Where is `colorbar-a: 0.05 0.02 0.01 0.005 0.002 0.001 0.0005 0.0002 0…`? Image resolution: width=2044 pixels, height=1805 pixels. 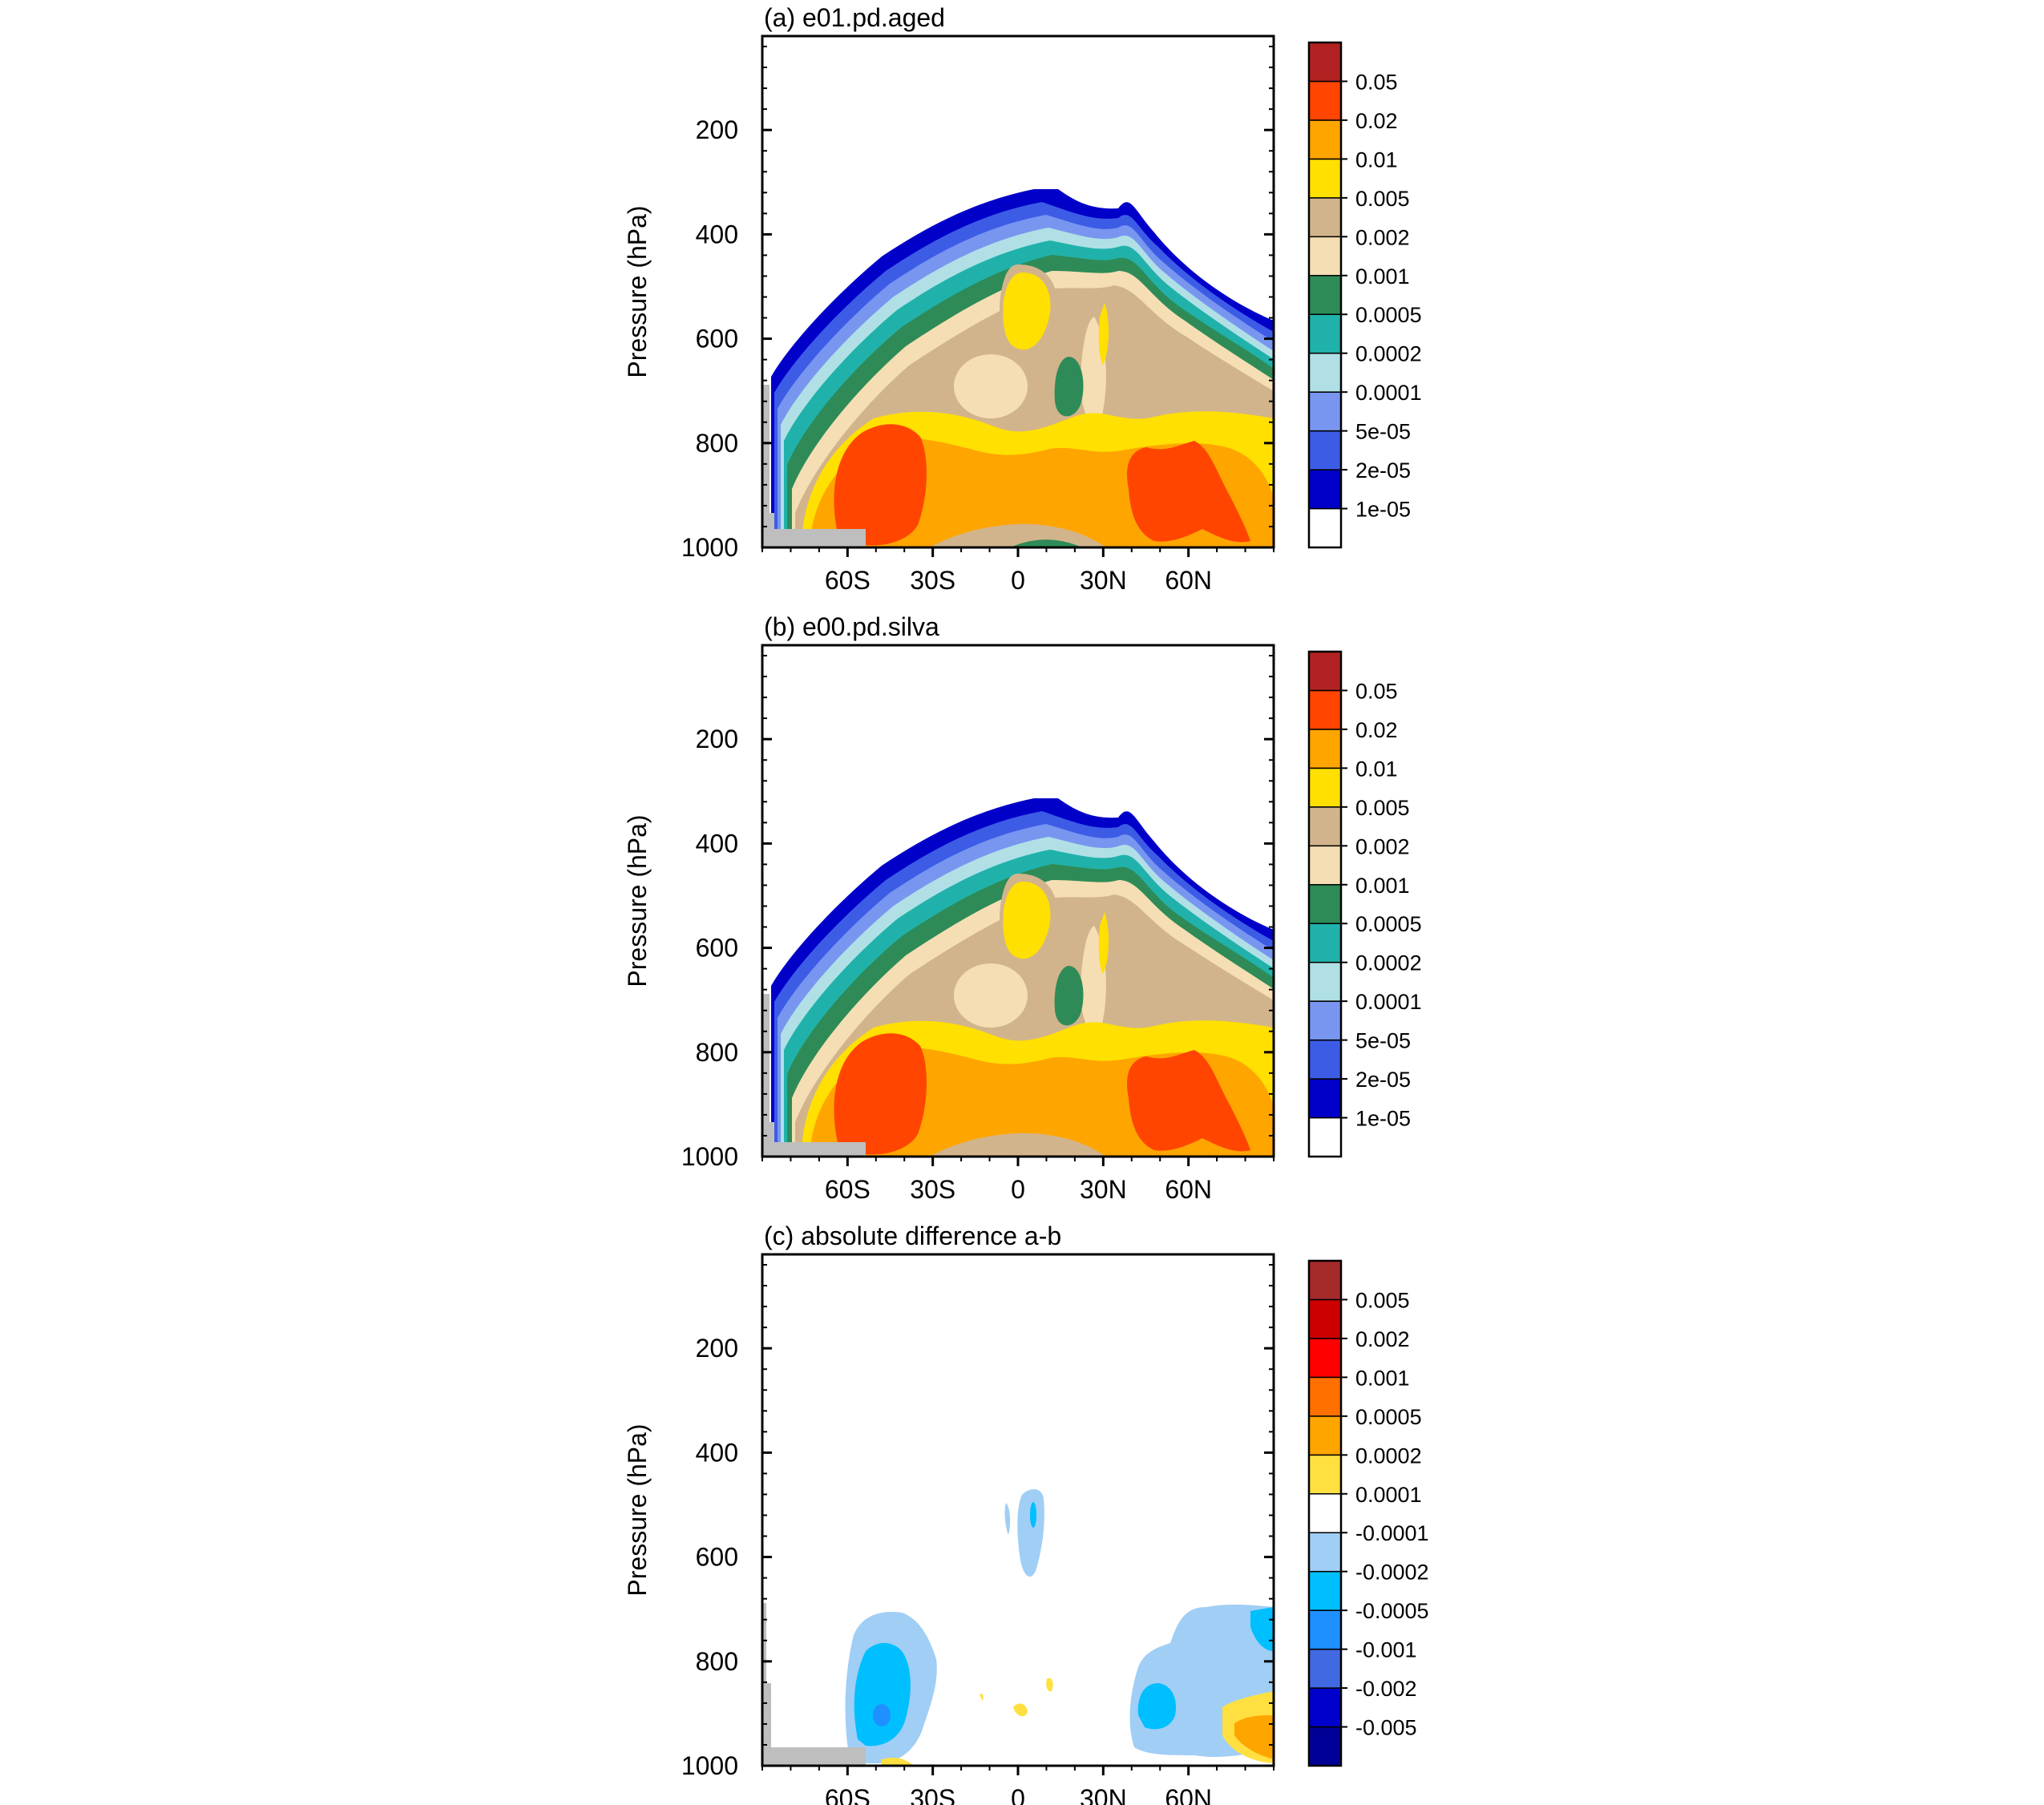
colorbar-a: 0.05 0.02 0.01 0.005 0.002 0.001 0.0005 0.0002 0… is located at coordinates (1364, 295).